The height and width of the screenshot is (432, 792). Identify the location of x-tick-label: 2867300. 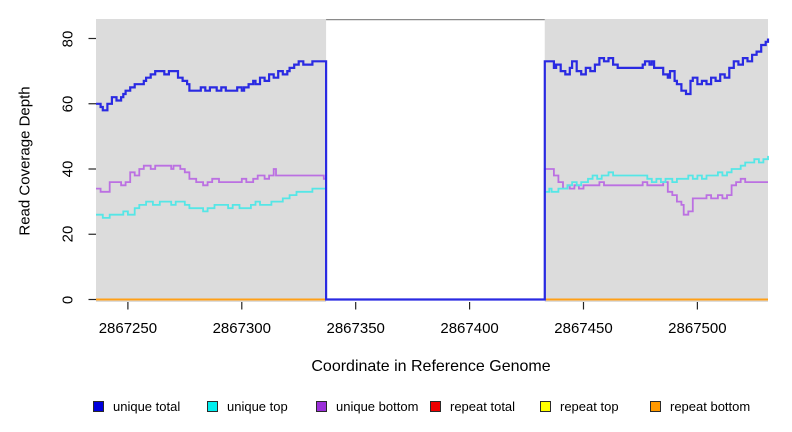
(241, 328).